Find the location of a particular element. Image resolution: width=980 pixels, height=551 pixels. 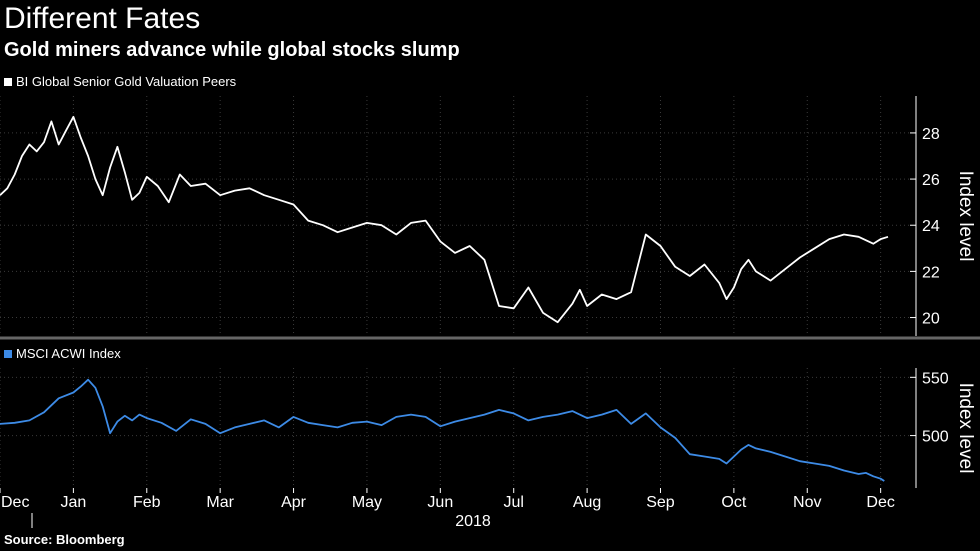

chart-title: Different Fates is located at coordinates (102, 18).